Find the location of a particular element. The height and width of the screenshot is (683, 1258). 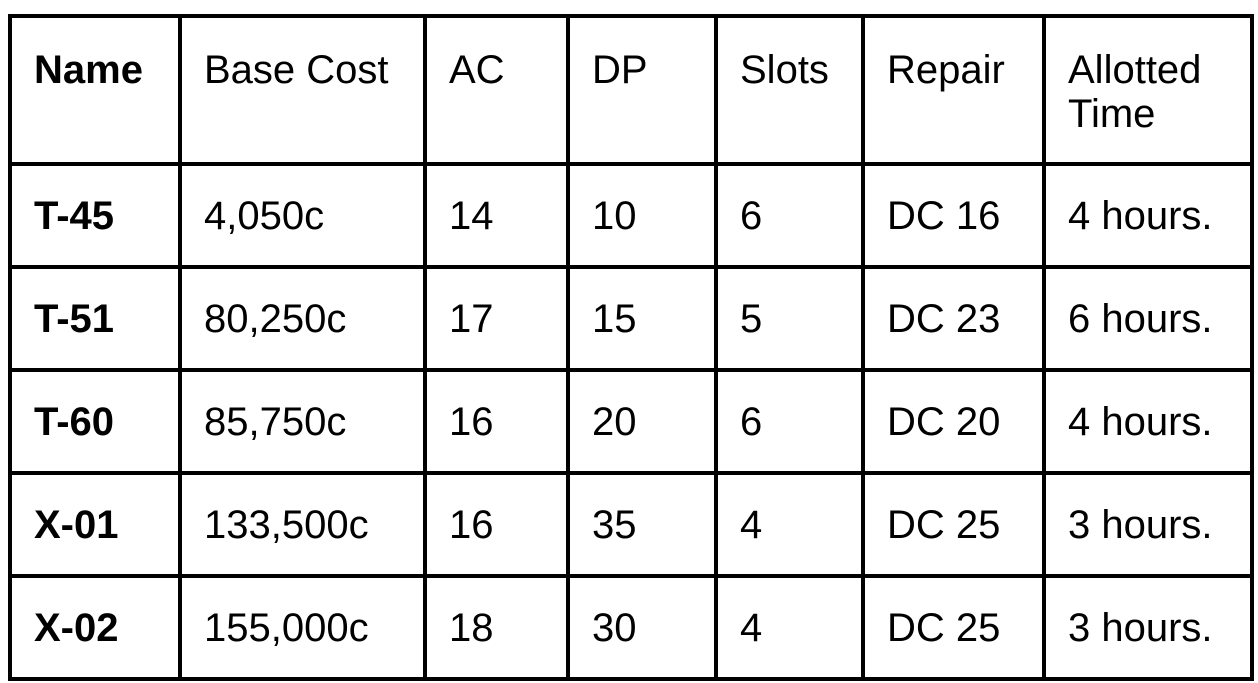

cell-ac: 18 is located at coordinates (496, 627).